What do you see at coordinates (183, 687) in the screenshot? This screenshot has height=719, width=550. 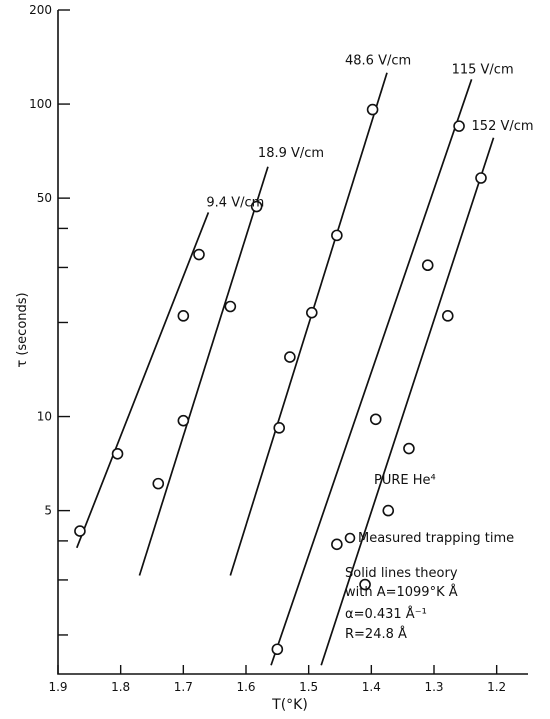 I see `x-tick-label: 1.7` at bounding box center [183, 687].